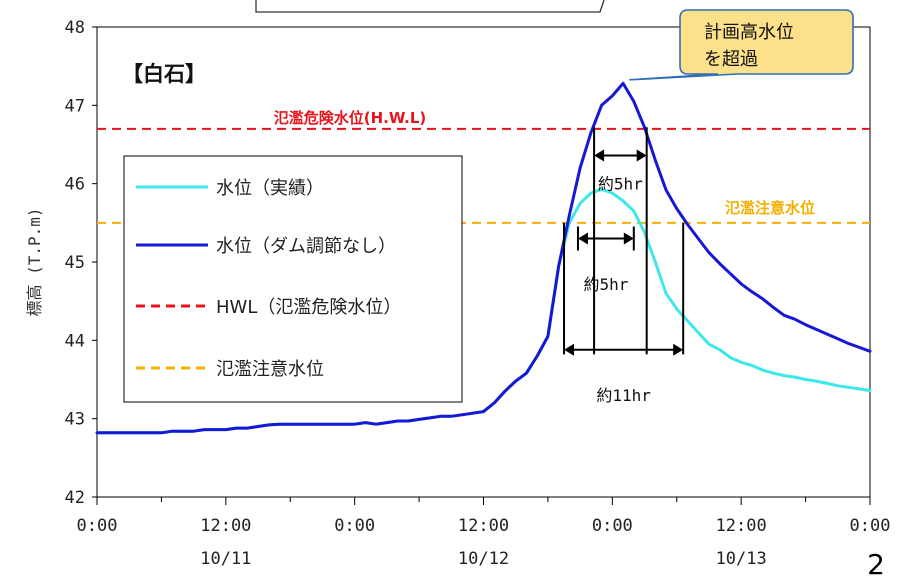  What do you see at coordinates (75, 28) in the screenshot?
I see `y-tick-label: 48` at bounding box center [75, 28].